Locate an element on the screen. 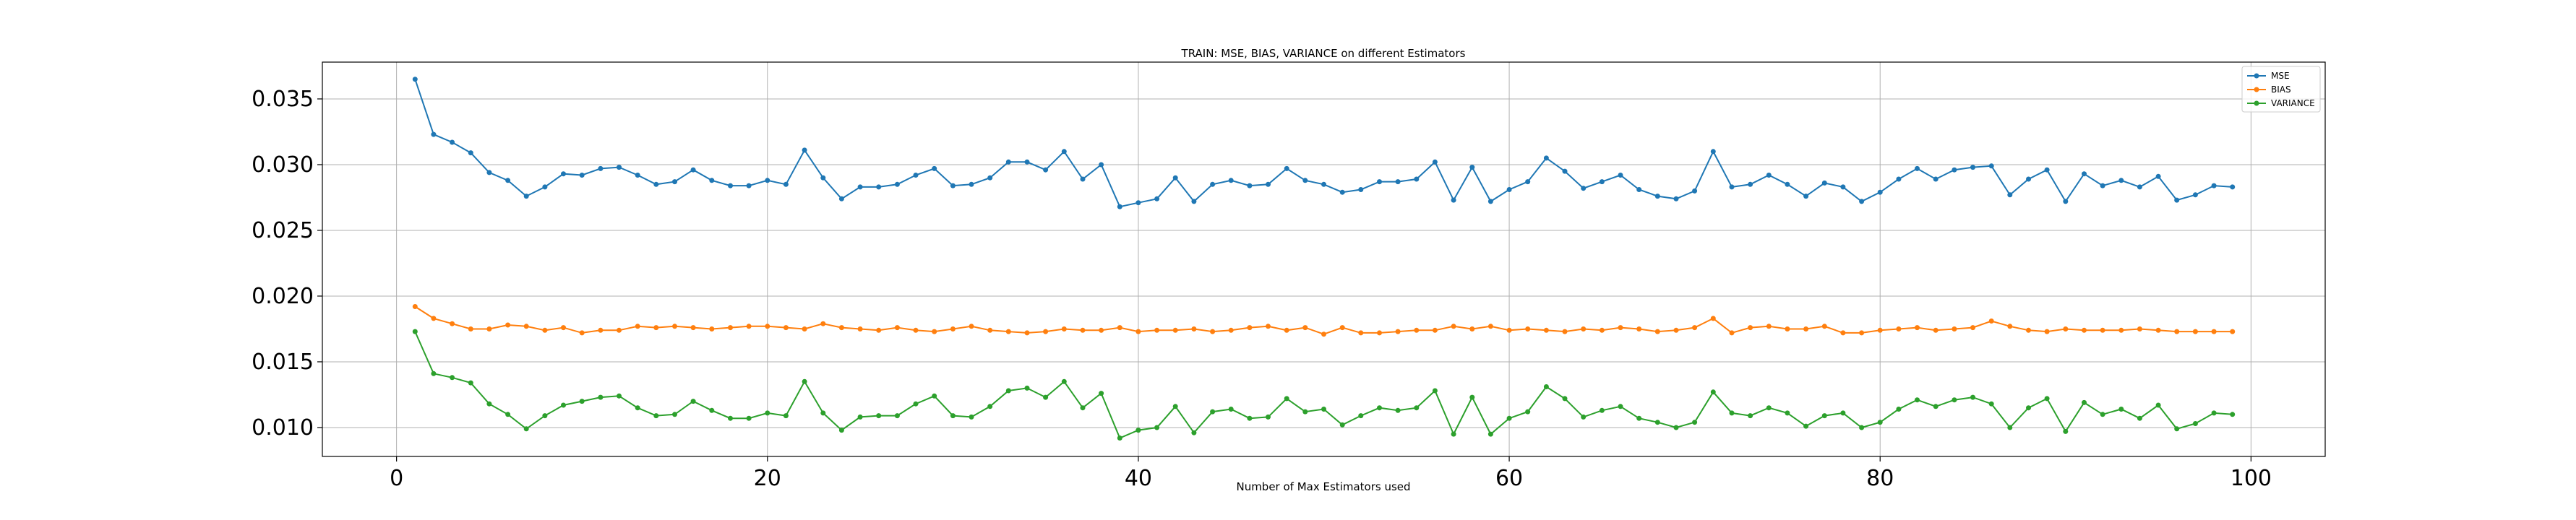  series-bias is located at coordinates (1324, 320).